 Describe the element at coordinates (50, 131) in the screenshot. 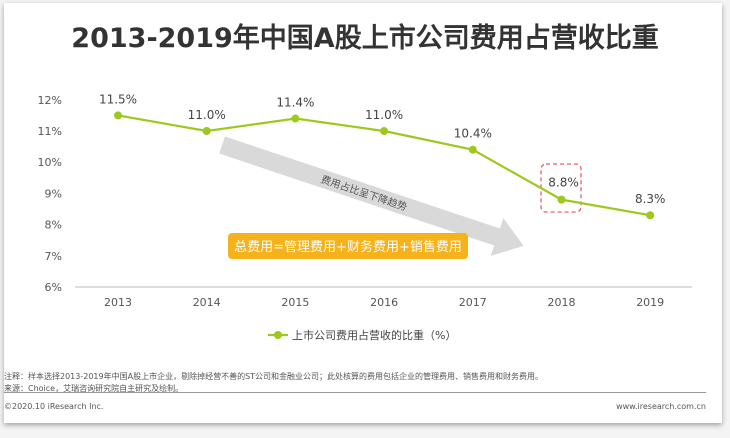

I see `y-tick-label: 11%` at that location.